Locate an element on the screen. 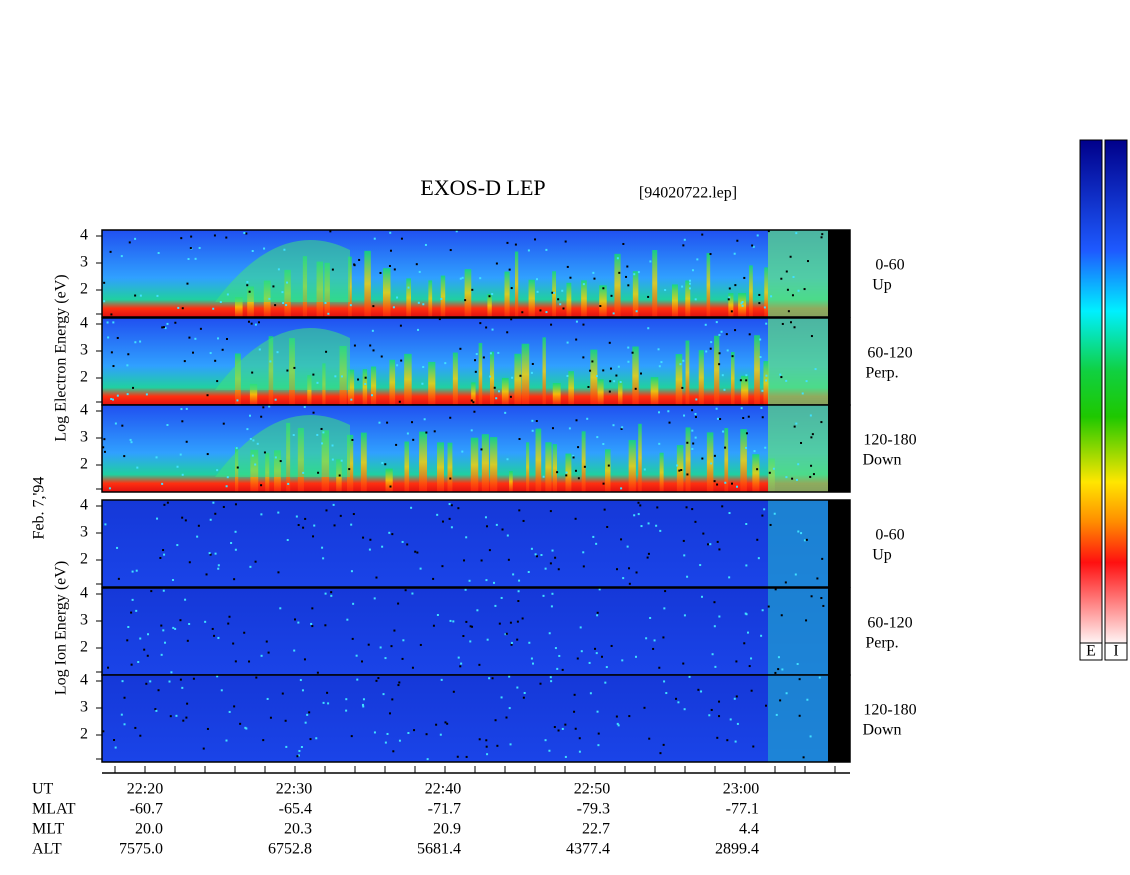  spectrogram is located at coordinates (465, 718).